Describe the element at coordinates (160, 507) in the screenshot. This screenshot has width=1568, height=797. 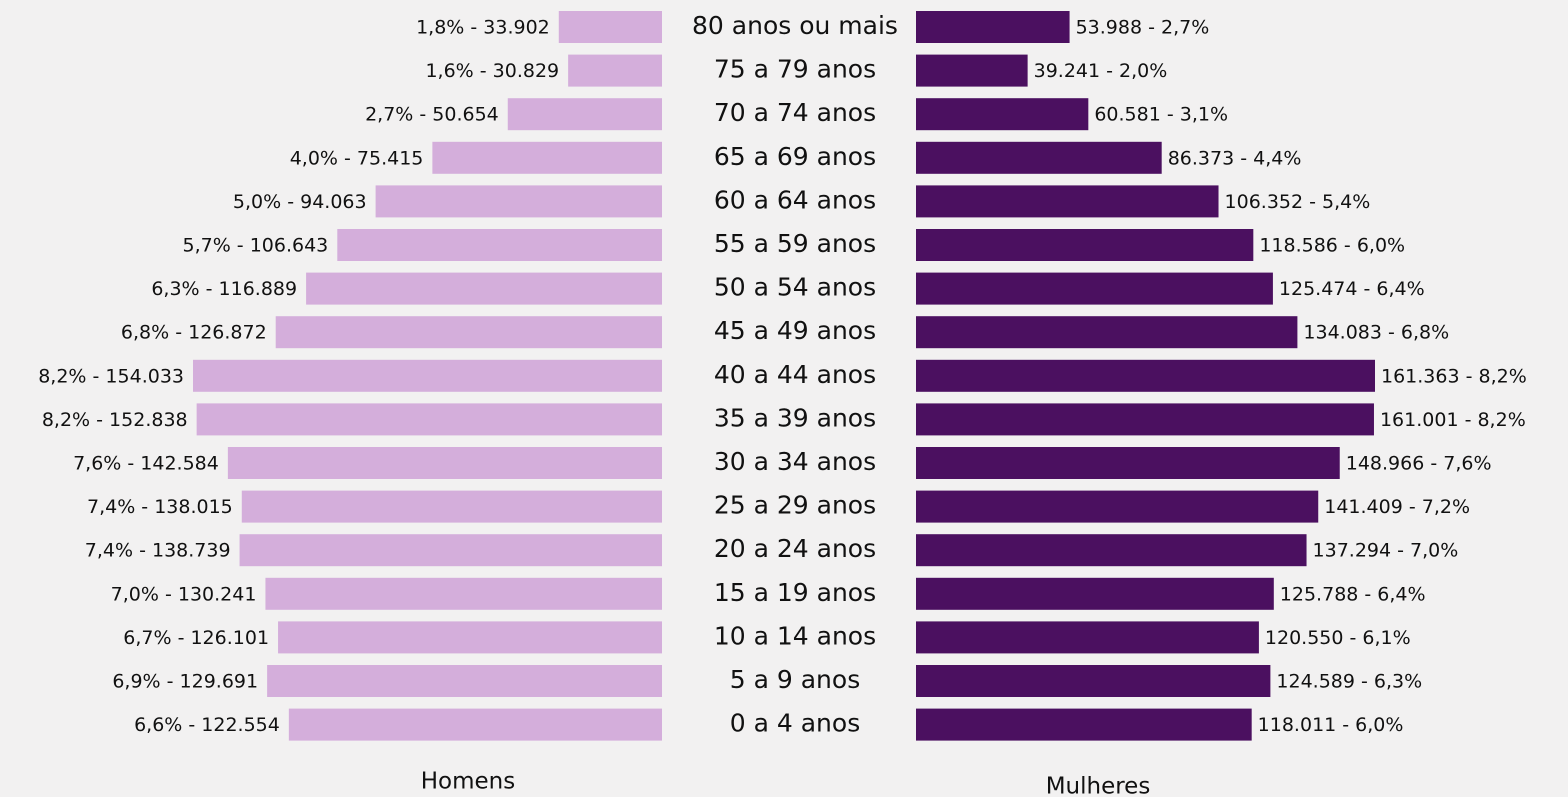
I see `value-label: 7,4% - 138.015` at that location.